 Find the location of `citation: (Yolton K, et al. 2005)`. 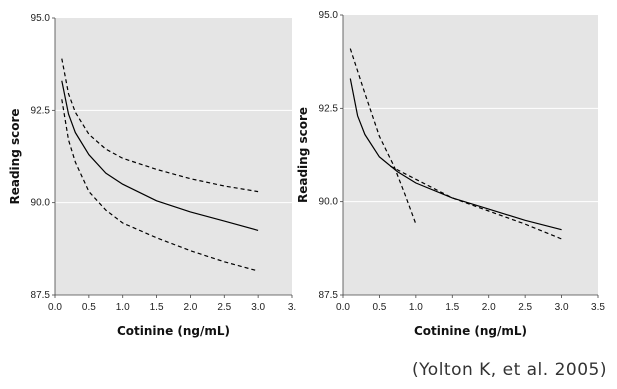

citation: (Yolton K, et al. 2005) is located at coordinates (509, 370).